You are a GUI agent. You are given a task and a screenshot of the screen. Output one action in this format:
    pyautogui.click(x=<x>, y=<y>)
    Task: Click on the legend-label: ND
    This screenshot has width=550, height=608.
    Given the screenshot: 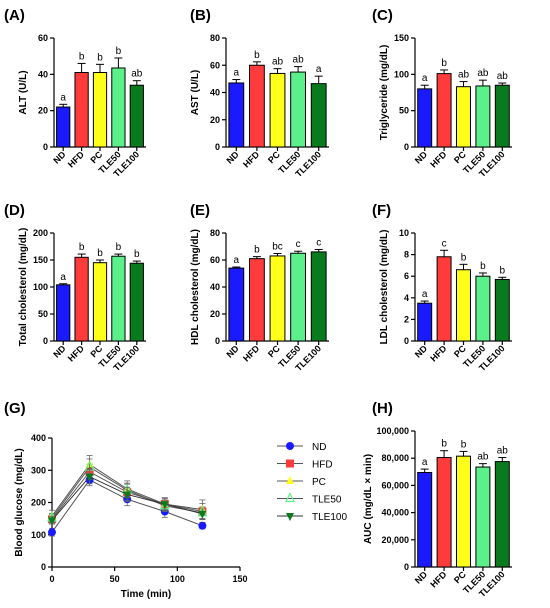 What is the action you would take?
    pyautogui.click(x=319, y=447)
    